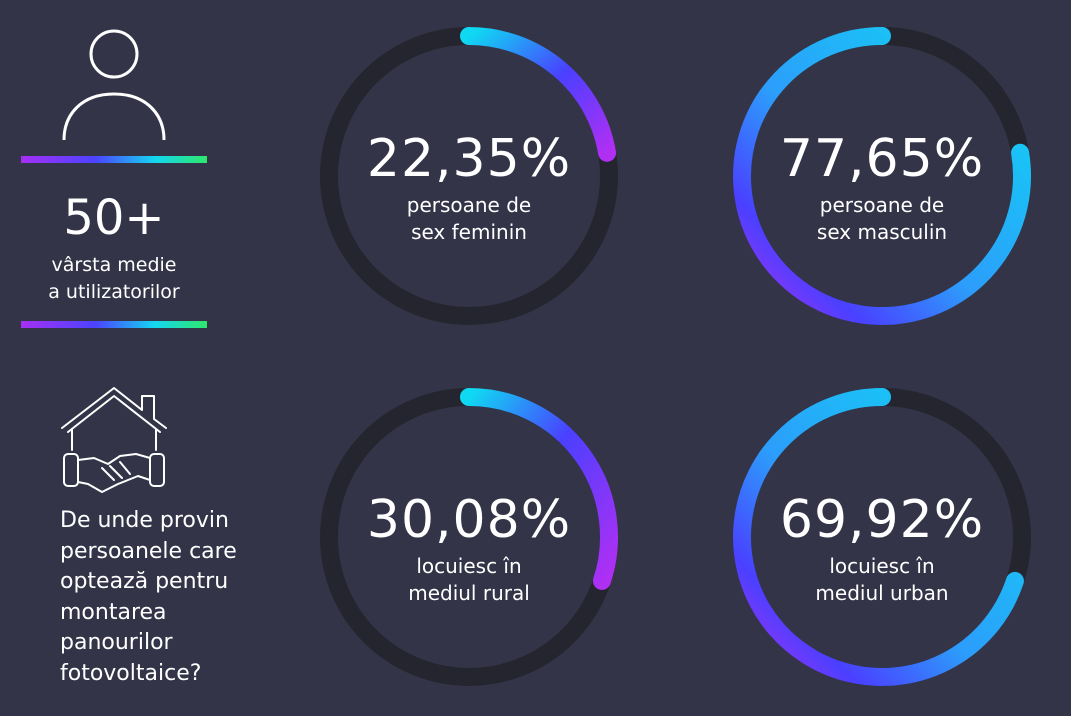  Describe the element at coordinates (144, 581) in the screenshot. I see `question-line: optează pentru` at that location.